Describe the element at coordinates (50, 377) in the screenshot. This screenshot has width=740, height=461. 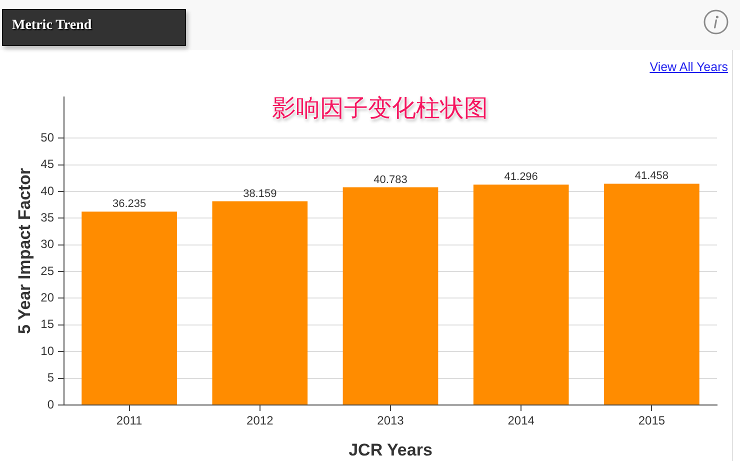
I see `y-tick-label: 5` at that location.